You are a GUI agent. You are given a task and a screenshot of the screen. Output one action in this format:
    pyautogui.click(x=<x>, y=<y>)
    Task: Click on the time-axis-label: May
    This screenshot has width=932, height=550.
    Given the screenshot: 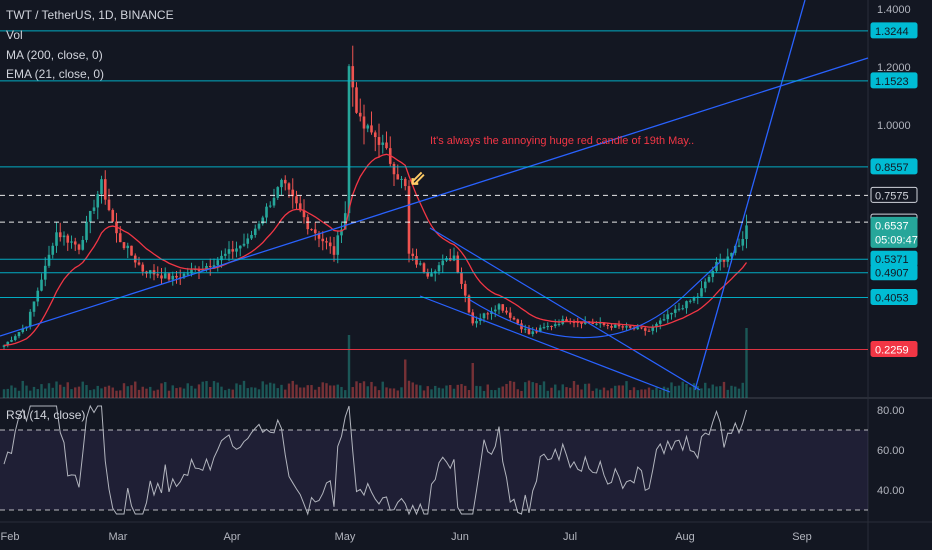 What is the action you would take?
    pyautogui.click(x=345, y=537)
    